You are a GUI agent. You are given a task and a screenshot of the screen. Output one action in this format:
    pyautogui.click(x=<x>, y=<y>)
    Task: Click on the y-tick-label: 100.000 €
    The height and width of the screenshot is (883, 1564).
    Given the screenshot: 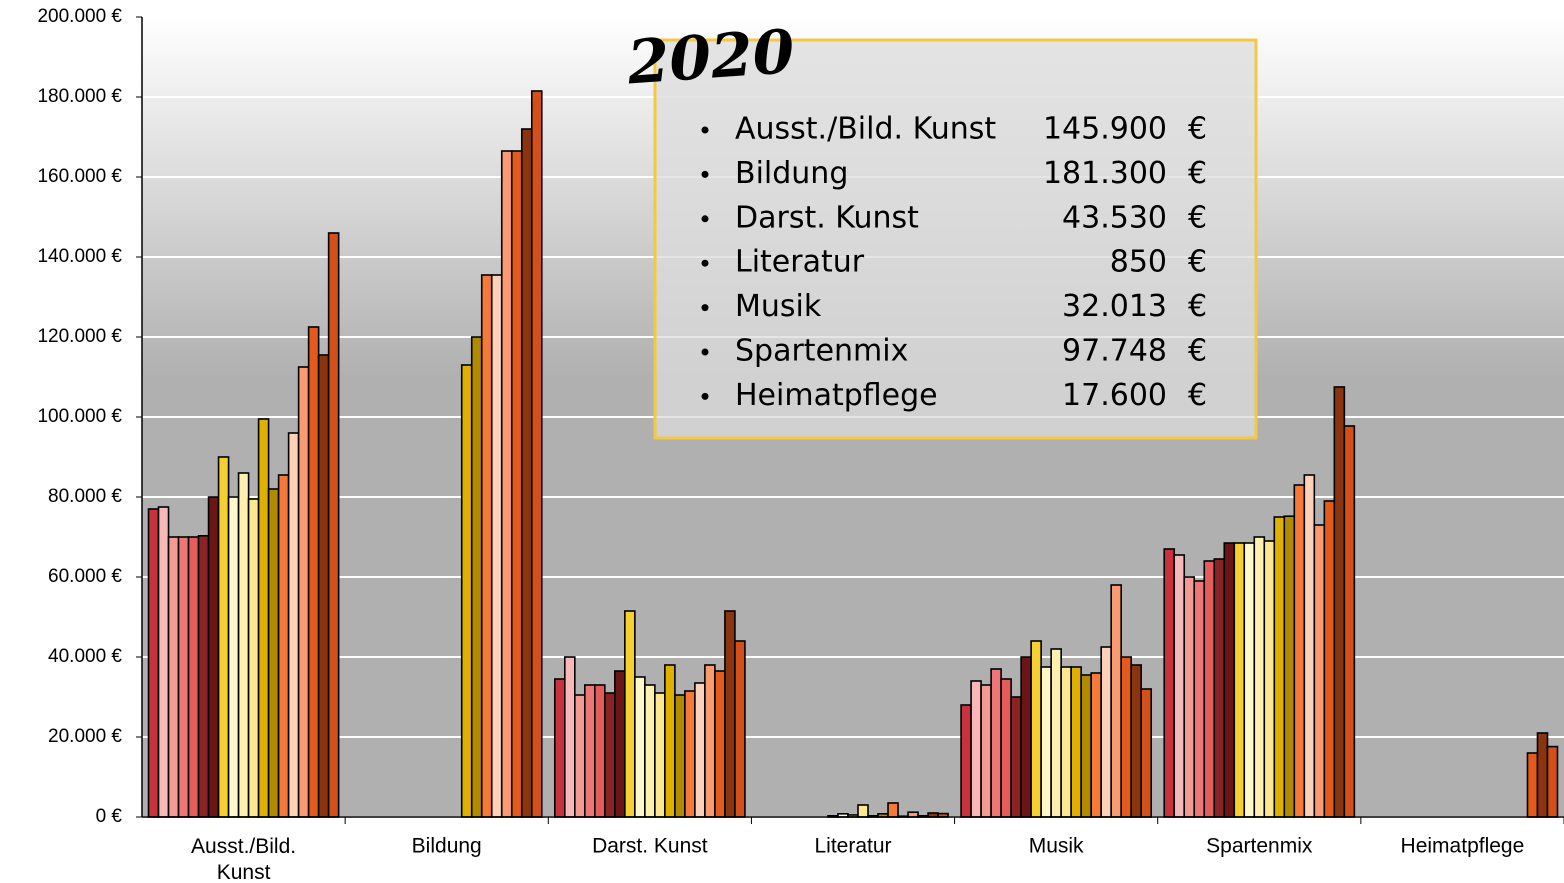 What is the action you would take?
    pyautogui.click(x=79, y=416)
    